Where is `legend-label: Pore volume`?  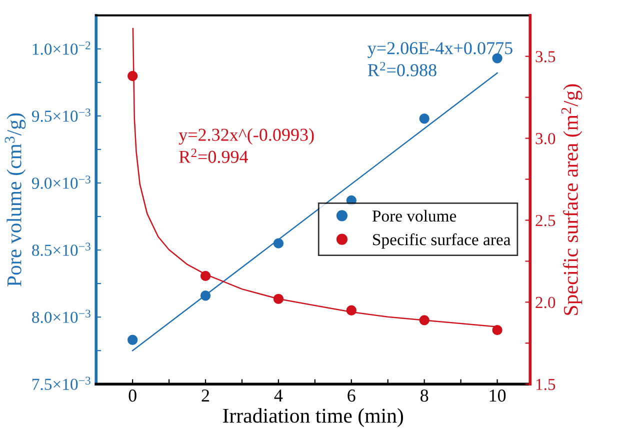 legend-label: Pore volume is located at coordinates (414, 216).